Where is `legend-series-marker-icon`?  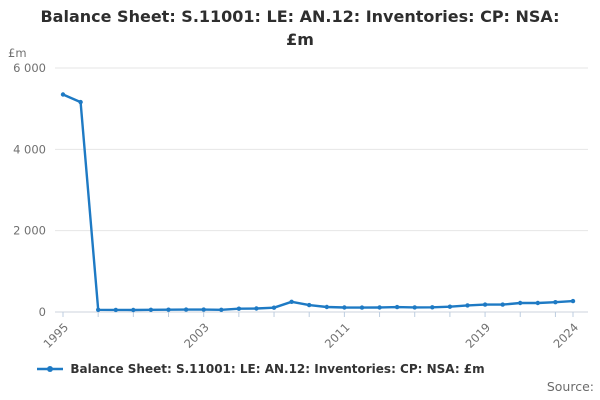 legend-series-marker-icon is located at coordinates (50, 369).